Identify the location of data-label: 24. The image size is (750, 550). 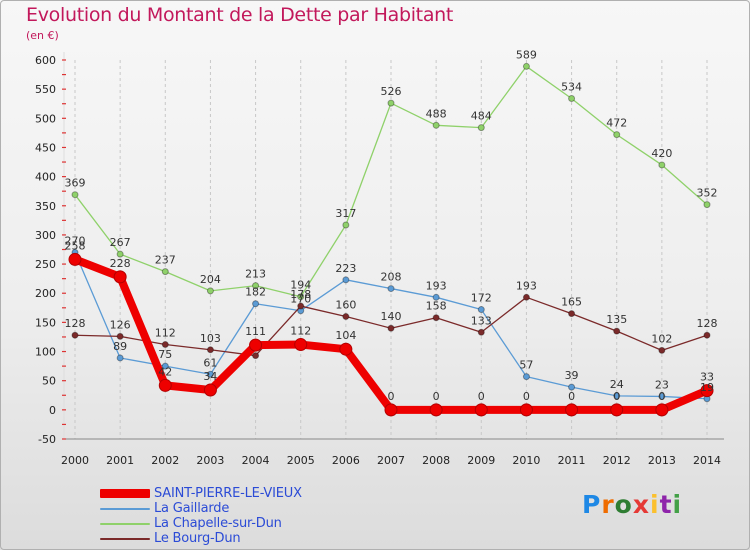
(617, 384).